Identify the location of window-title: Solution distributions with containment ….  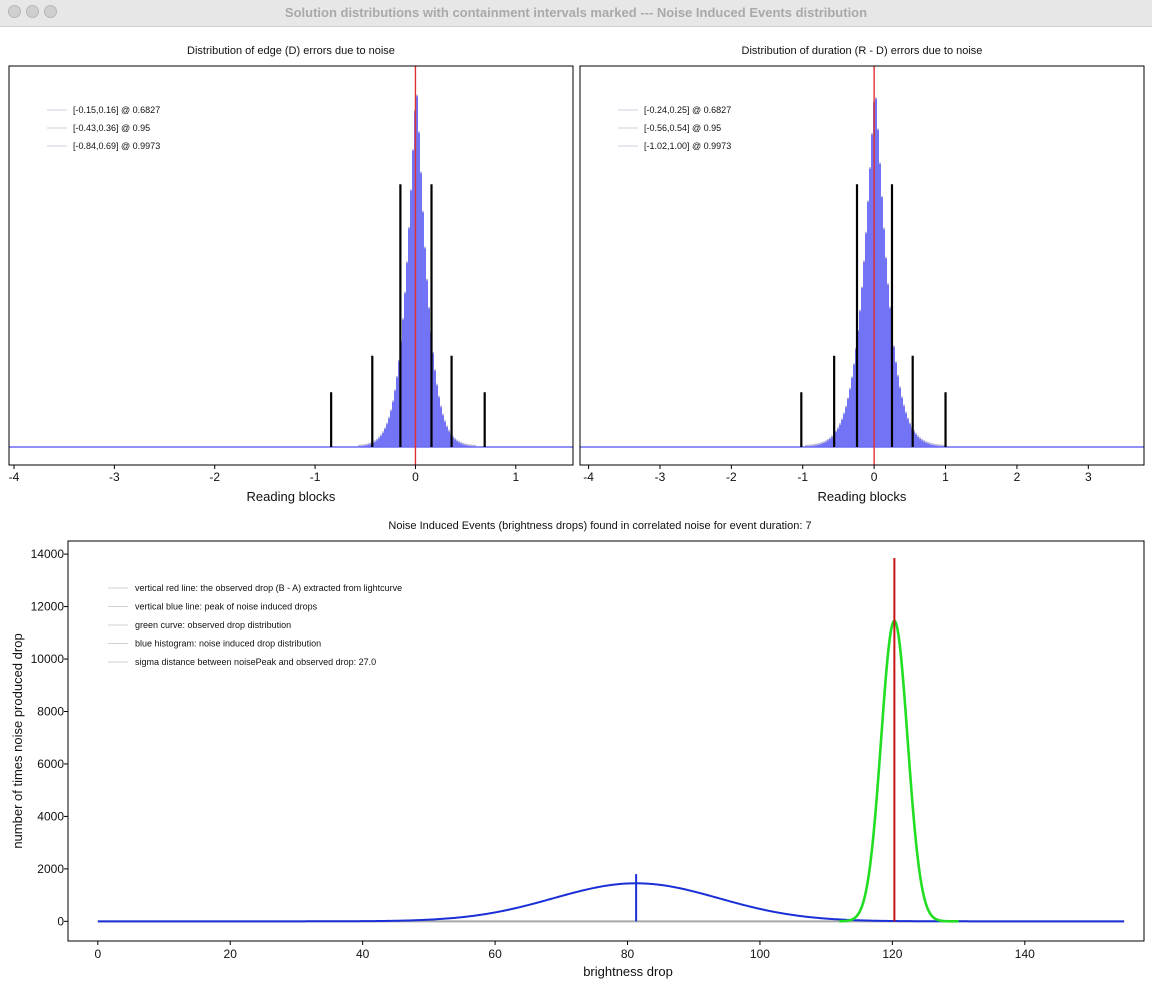
(576, 12).